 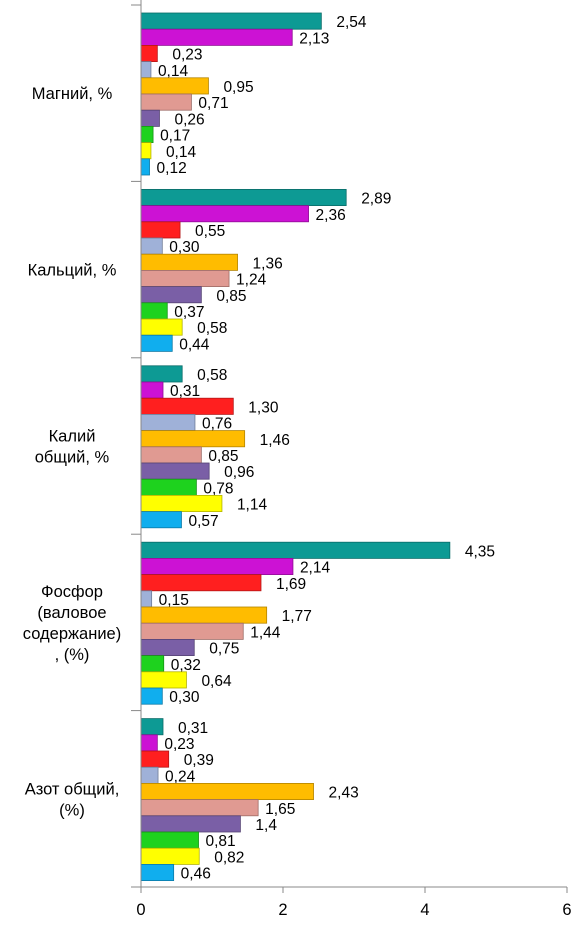 I want to click on category-label: Калий, so click(x=72, y=437).